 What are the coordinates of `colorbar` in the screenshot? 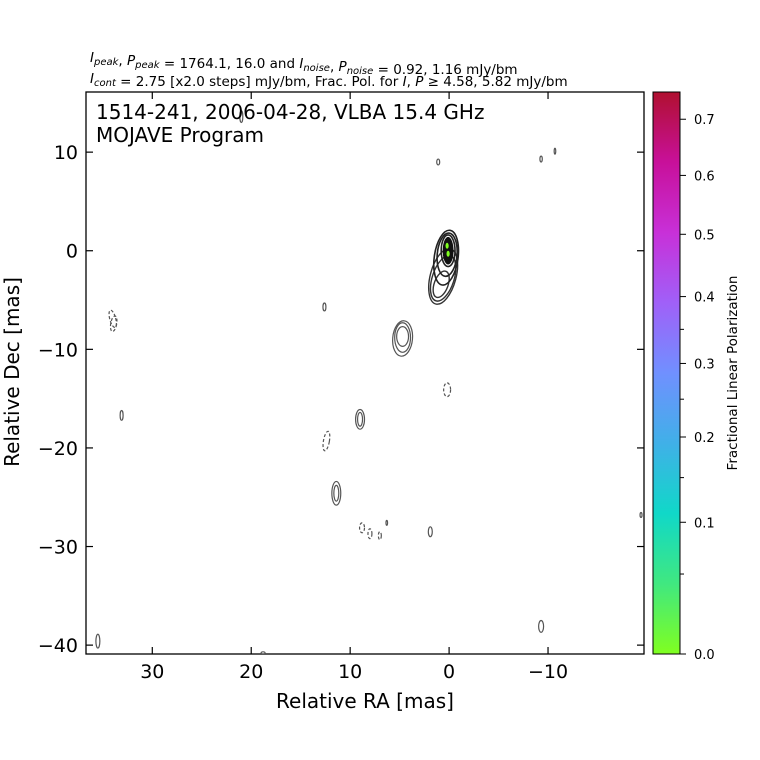 It's located at (666, 373).